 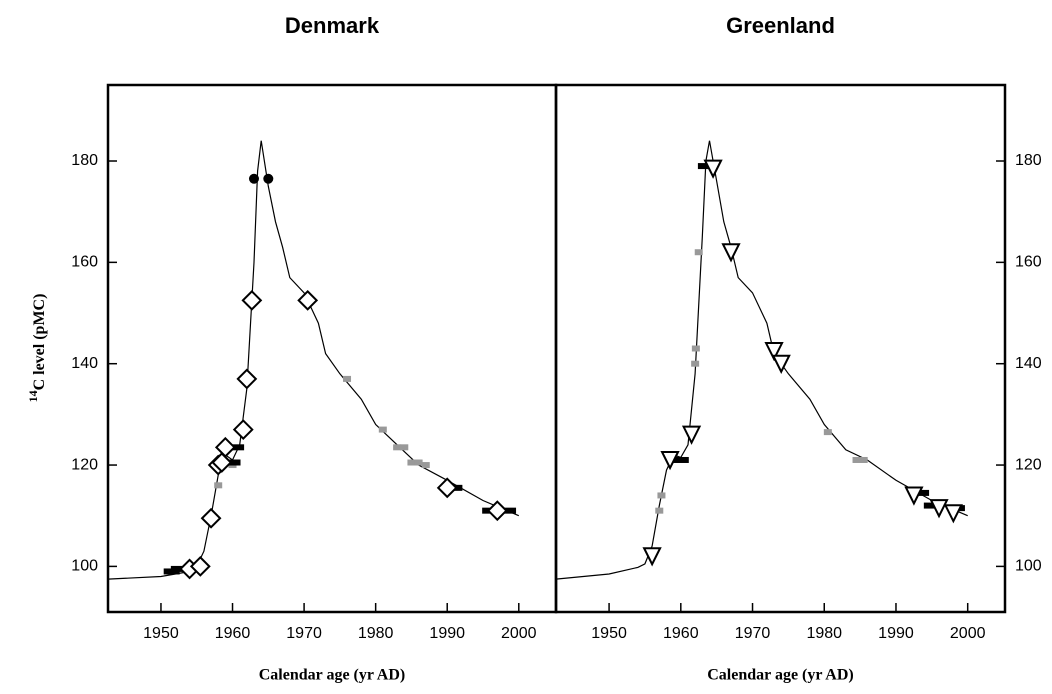 What do you see at coordinates (33, 396) in the screenshot?
I see `y-label-superscript: 14` at bounding box center [33, 396].